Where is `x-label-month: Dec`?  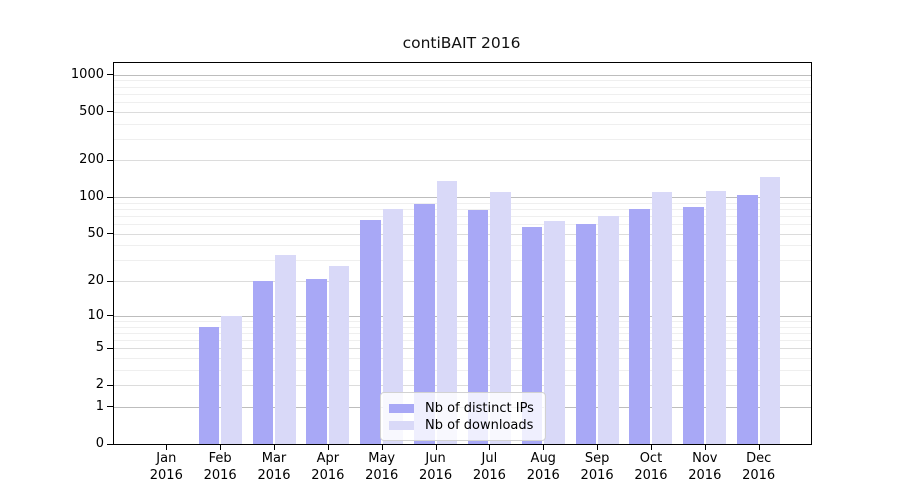
x-label-month: Dec is located at coordinates (759, 458).